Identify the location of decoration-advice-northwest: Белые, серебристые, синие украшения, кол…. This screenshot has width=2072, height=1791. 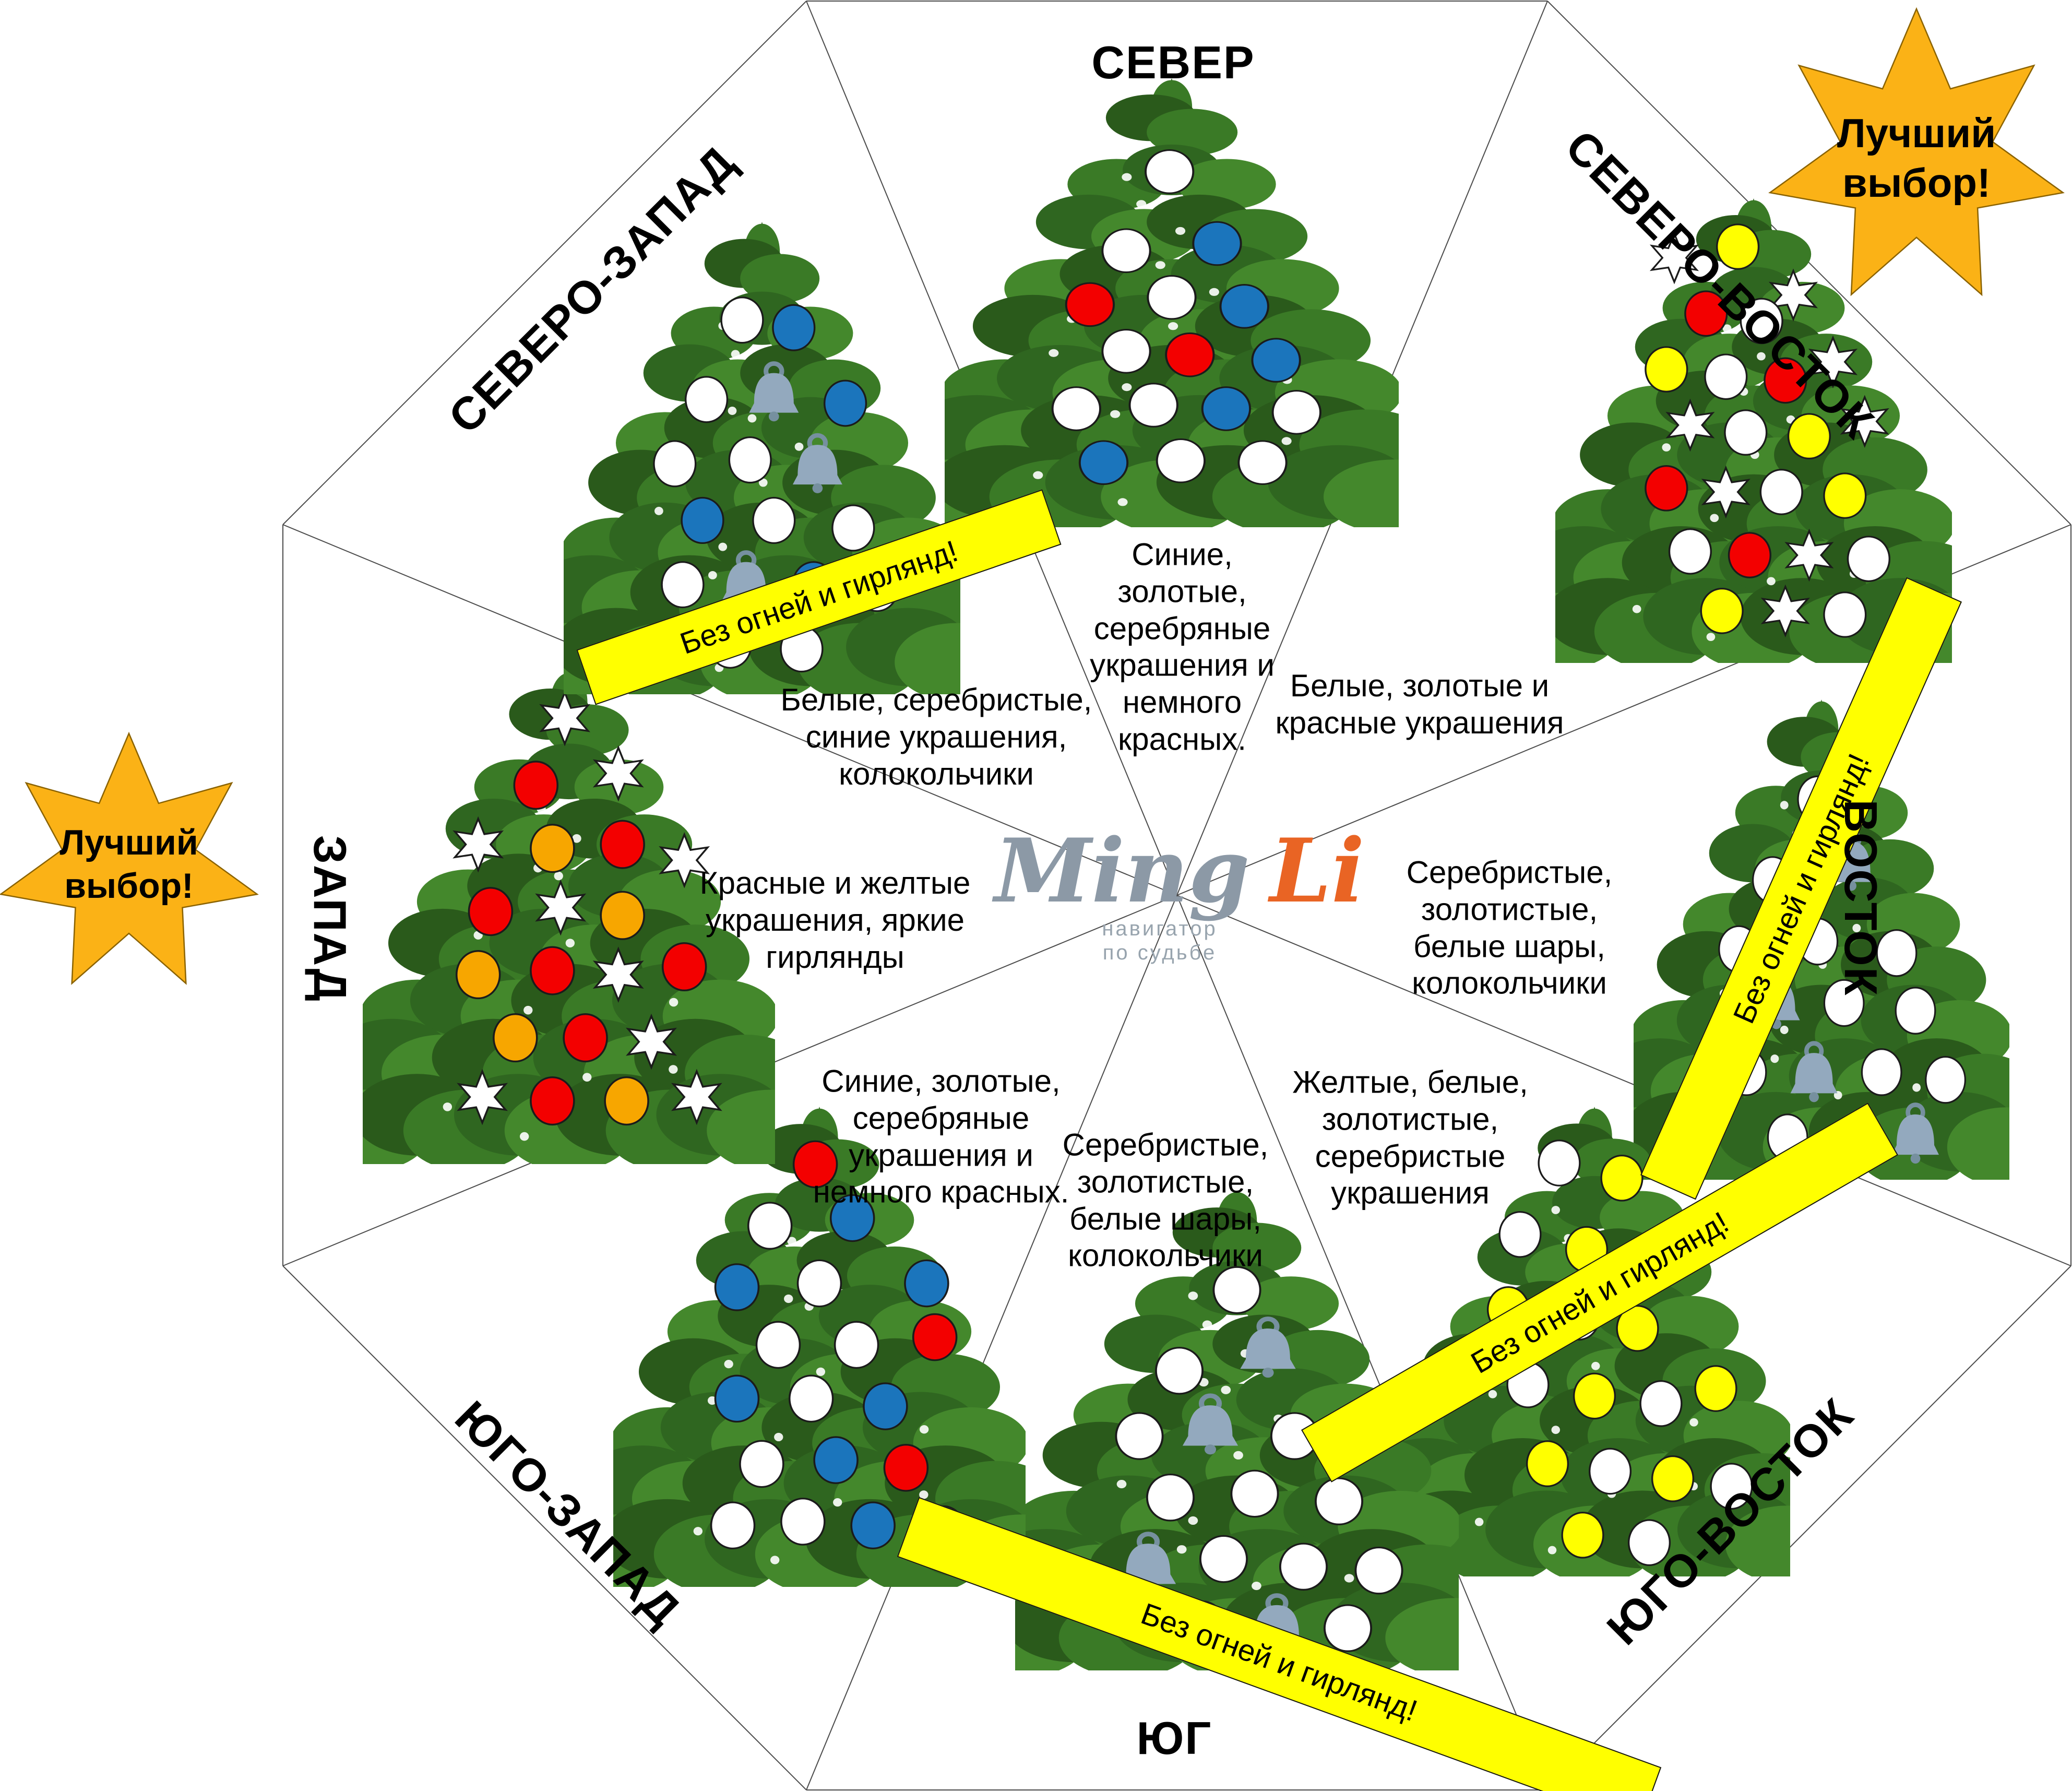
(936, 736).